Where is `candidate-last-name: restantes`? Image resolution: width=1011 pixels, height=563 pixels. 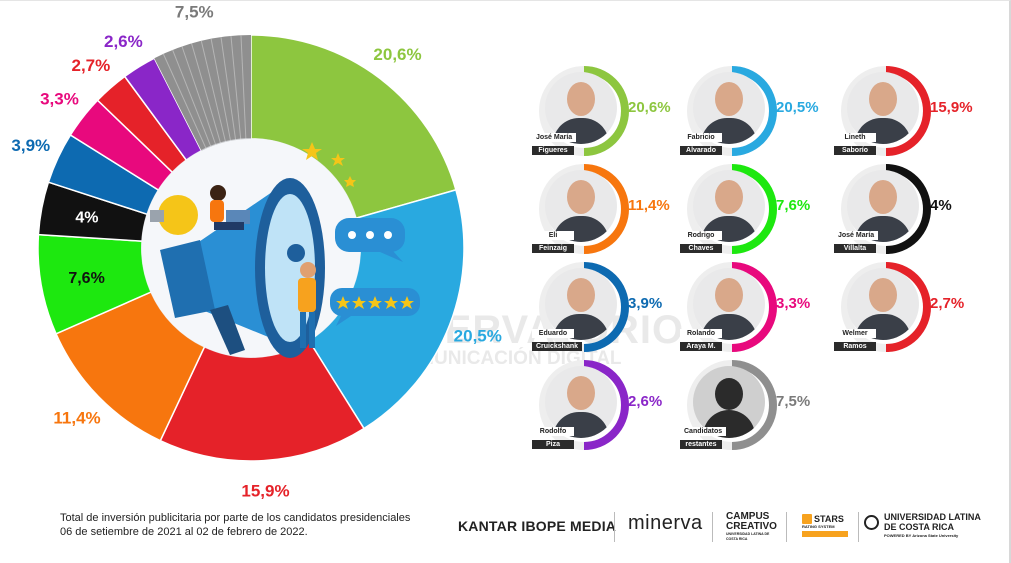 candidate-last-name: restantes is located at coordinates (701, 444).